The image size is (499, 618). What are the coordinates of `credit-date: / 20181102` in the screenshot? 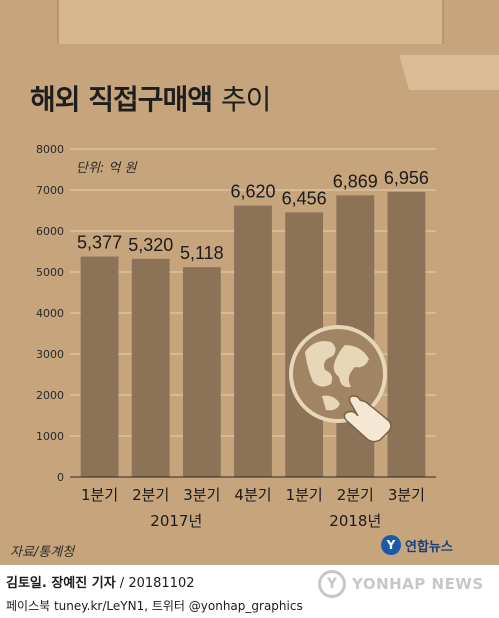 It's located at (155, 583).